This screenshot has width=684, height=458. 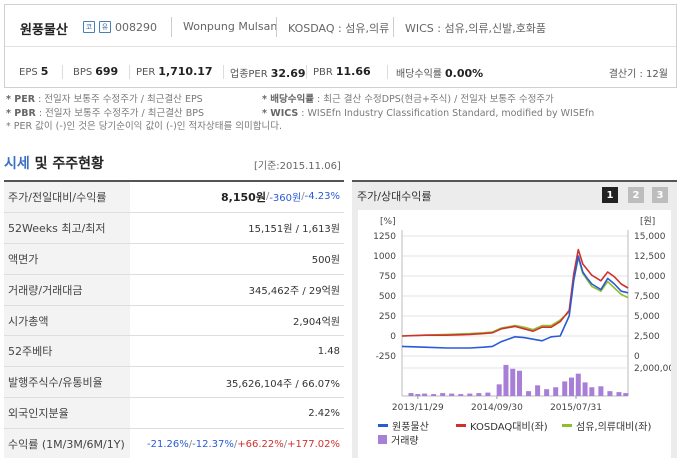 What do you see at coordinates (387, 277) in the screenshot?
I see `left-tick-label: 750` at bounding box center [387, 277].